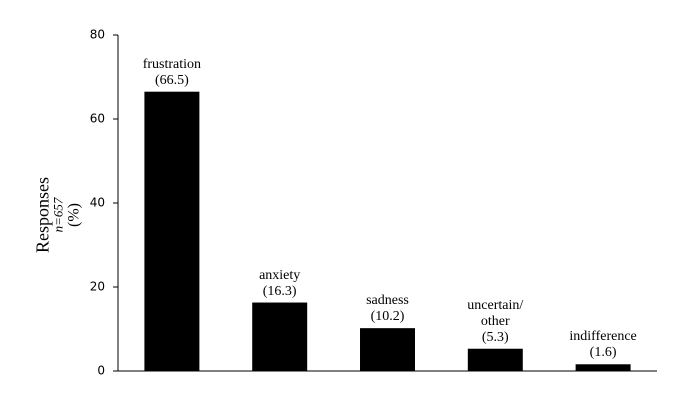 This screenshot has height=417, width=685. Describe the element at coordinates (603, 337) in the screenshot. I see `category-label: indifference` at that location.